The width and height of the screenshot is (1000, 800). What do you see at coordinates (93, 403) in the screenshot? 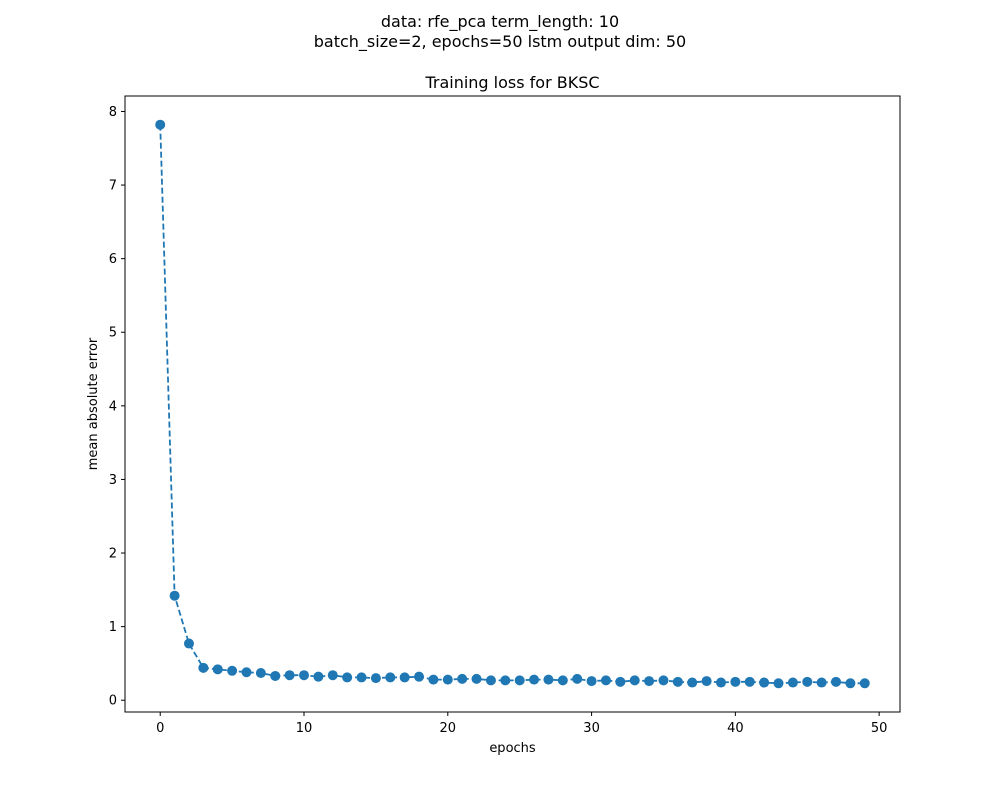
I see `y-axis-label: mean absolute error` at bounding box center [93, 403].